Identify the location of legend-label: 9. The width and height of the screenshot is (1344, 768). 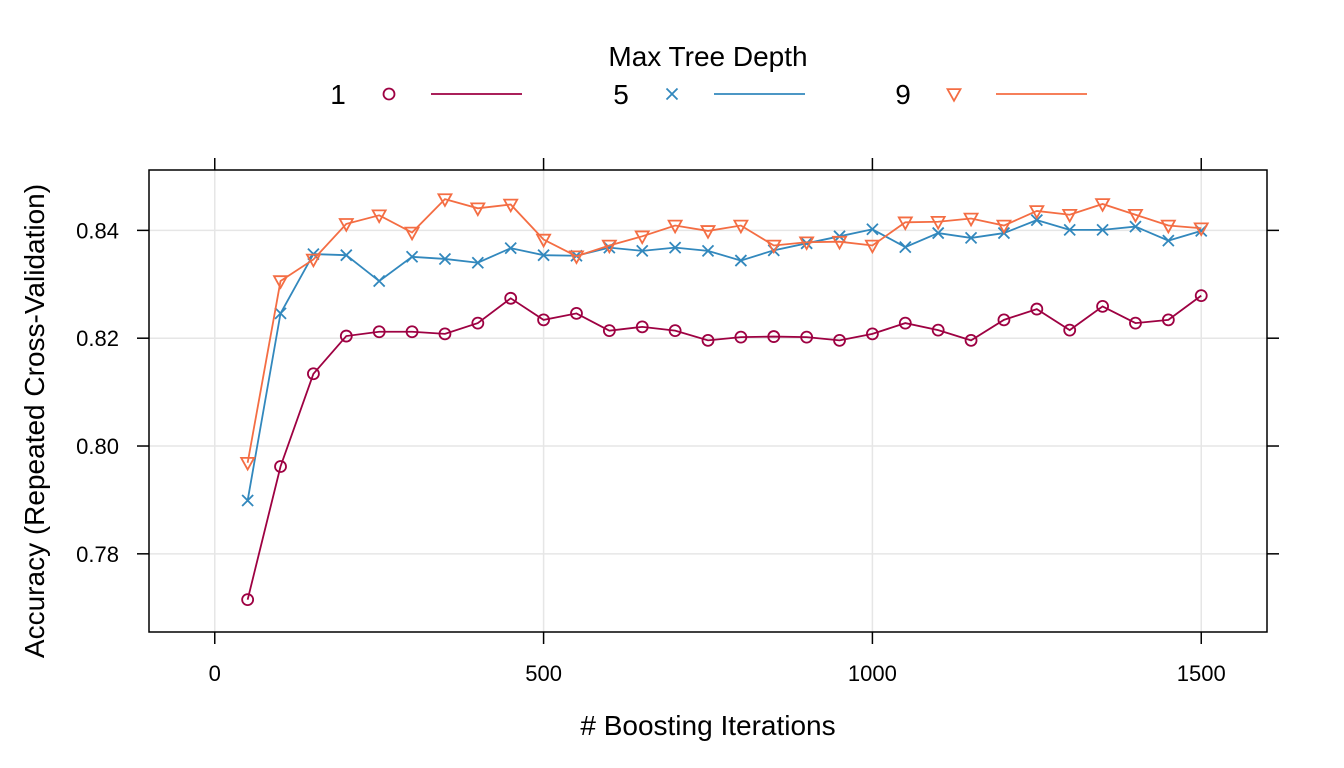
(903, 94).